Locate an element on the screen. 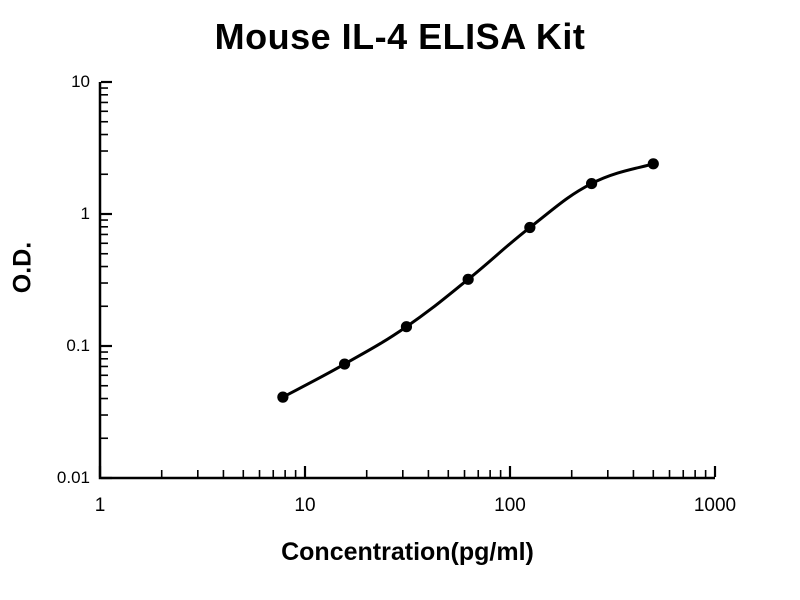 Image resolution: width=800 pixels, height=600 pixels. y-axis-title: O.D. is located at coordinates (22, 267).